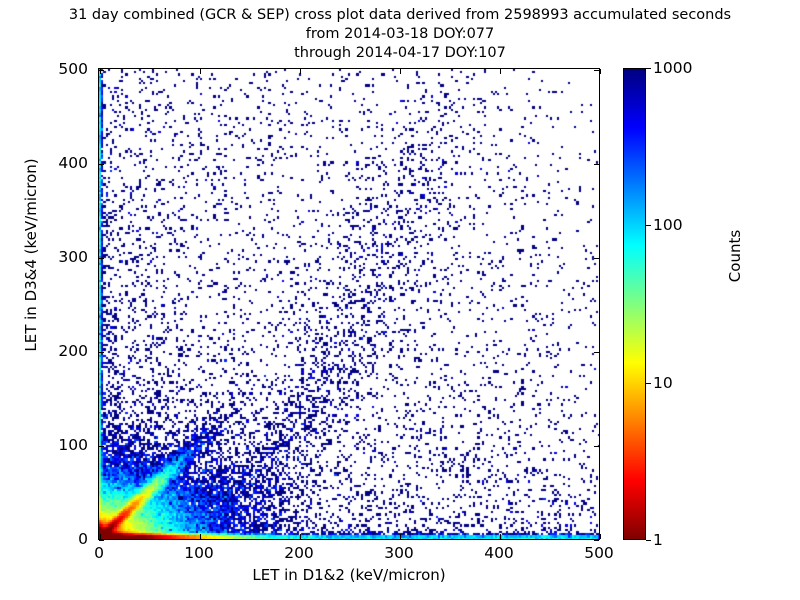 The height and width of the screenshot is (600, 800). I want to click on y-tick-label-200: 200, so click(73, 351).